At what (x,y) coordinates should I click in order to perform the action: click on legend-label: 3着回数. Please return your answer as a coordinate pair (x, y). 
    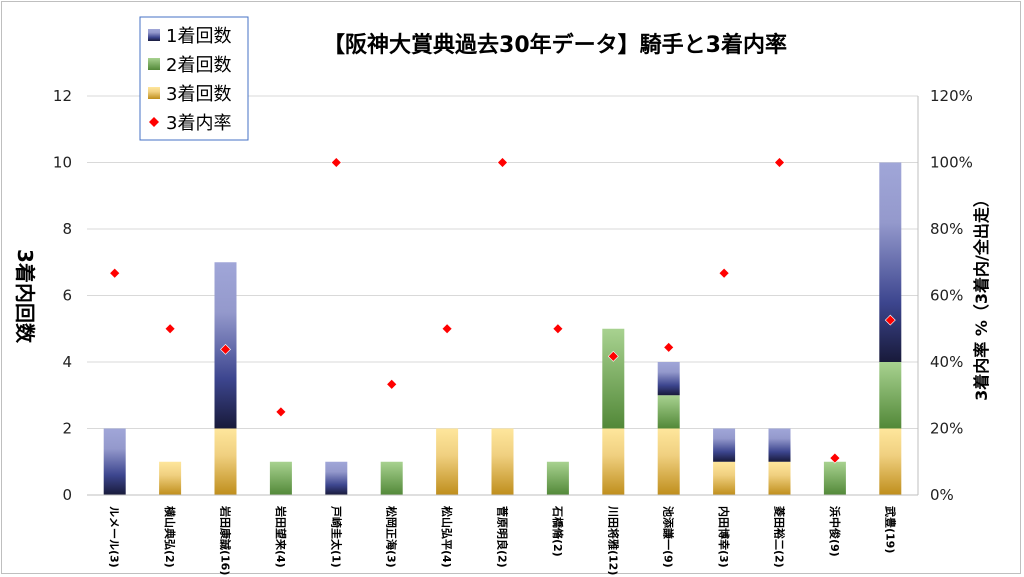
    Looking at the image, I should click on (198, 94).